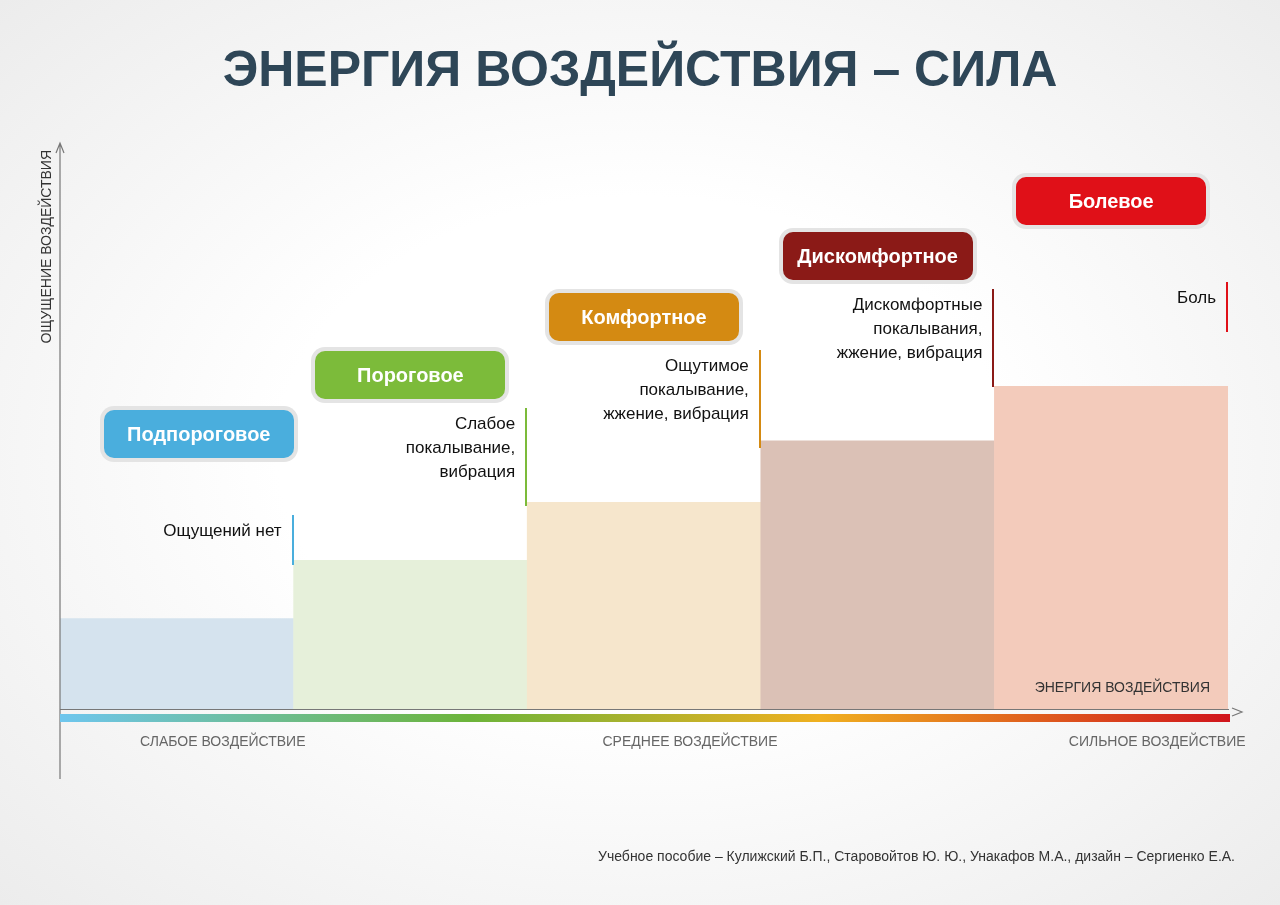  Describe the element at coordinates (1111, 201) in the screenshot. I see `text: Болевое` at that location.